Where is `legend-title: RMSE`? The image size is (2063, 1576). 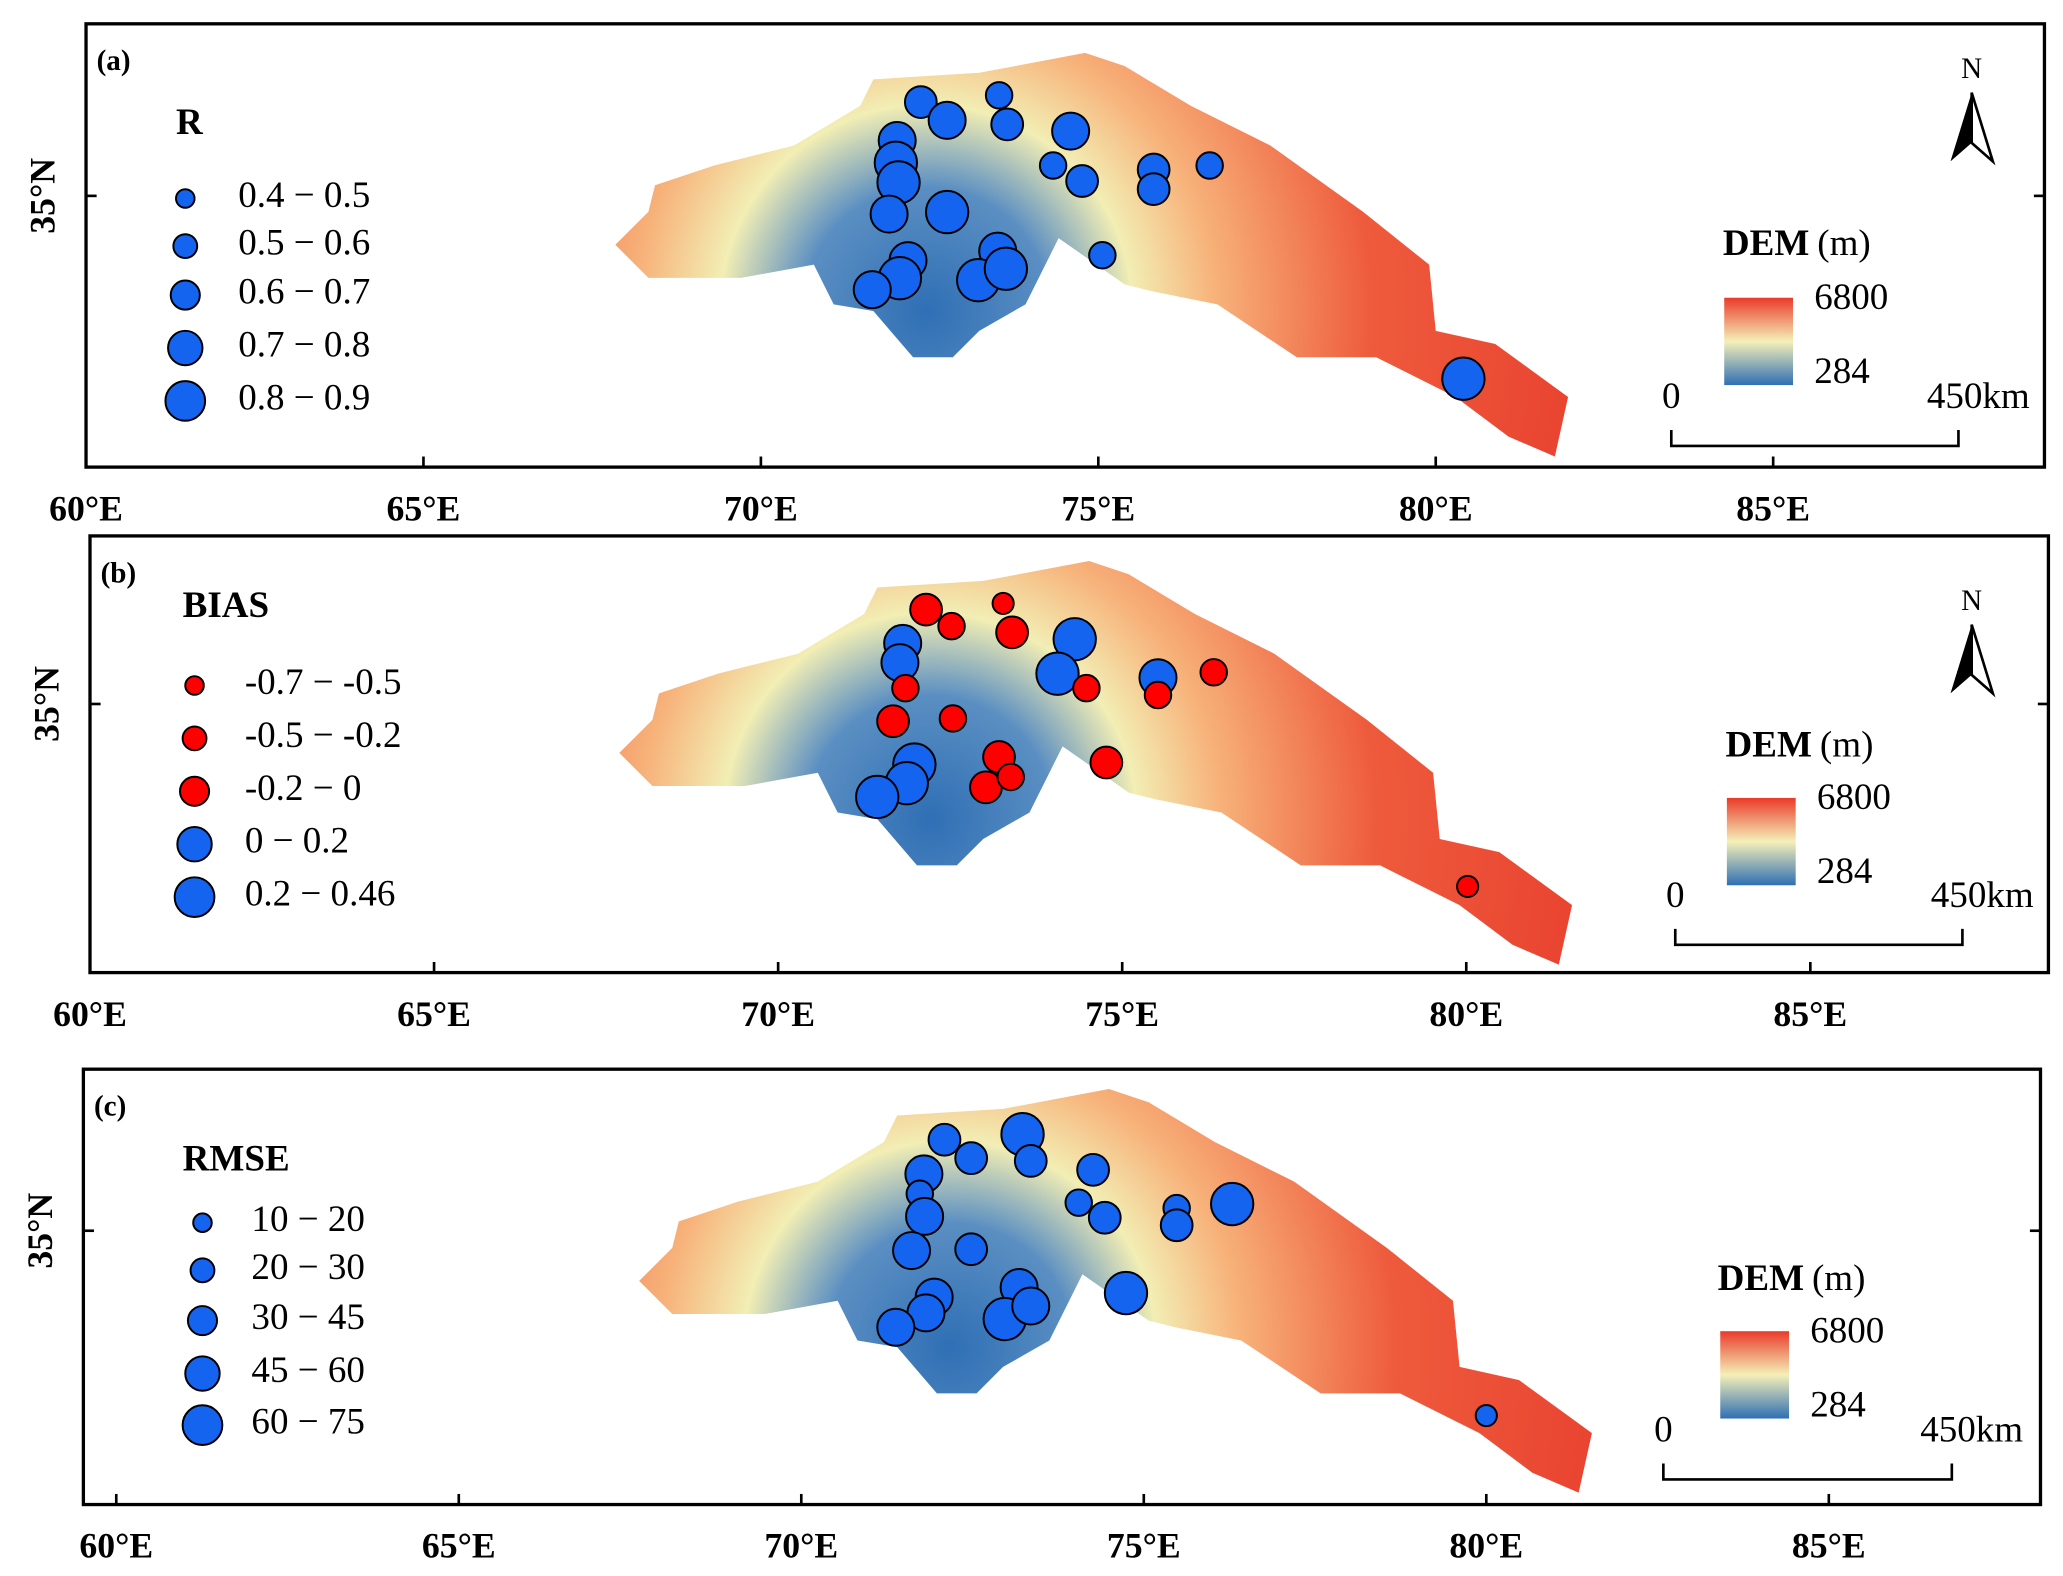 legend-title: RMSE is located at coordinates (236, 1158).